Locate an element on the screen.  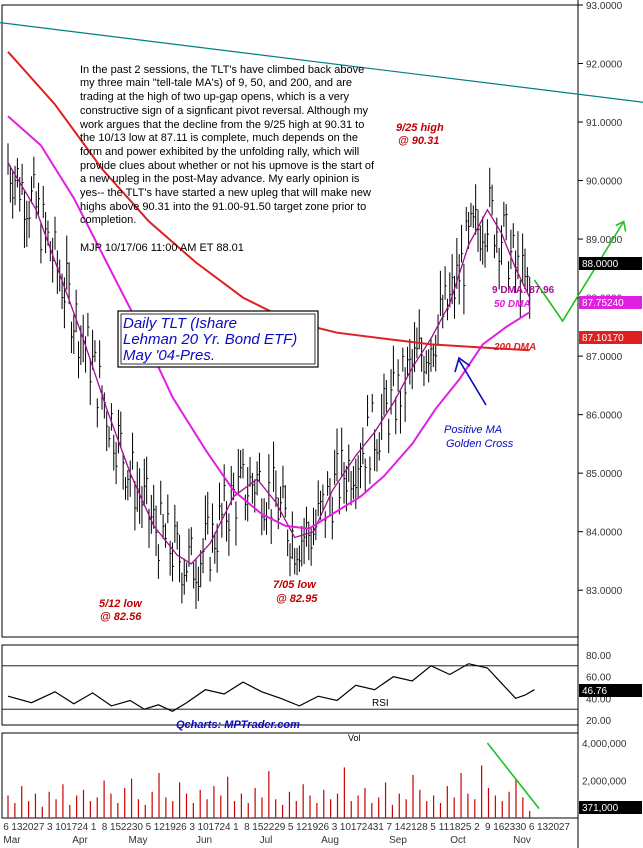
low1-label: 5/12 low is located at coordinates (121, 604).